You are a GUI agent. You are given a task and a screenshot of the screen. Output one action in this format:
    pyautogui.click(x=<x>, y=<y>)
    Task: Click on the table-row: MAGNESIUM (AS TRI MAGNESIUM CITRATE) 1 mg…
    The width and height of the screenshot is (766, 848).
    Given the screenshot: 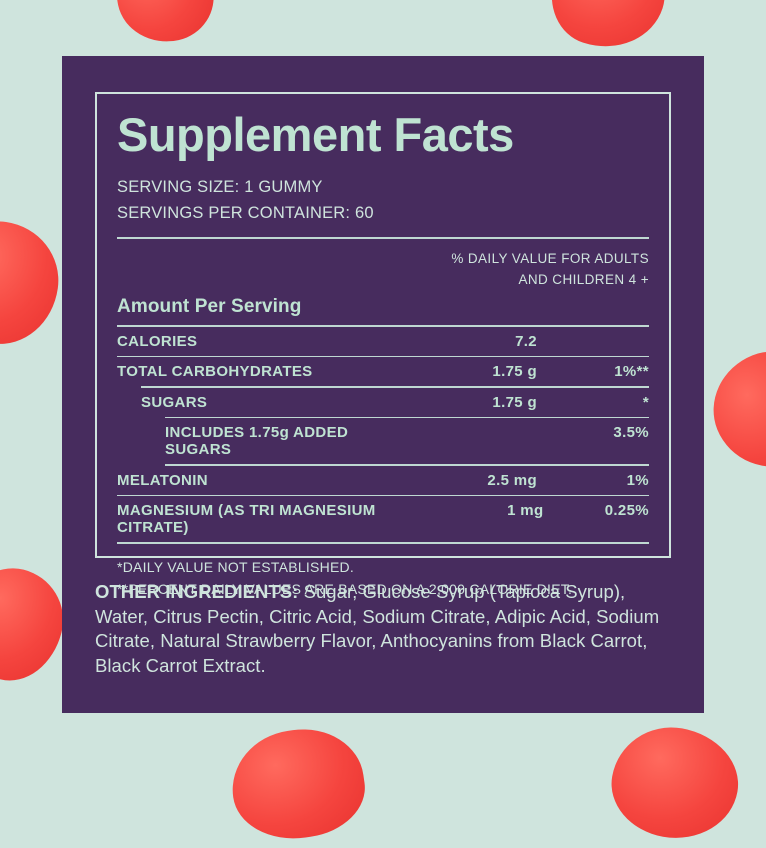 What is the action you would take?
    pyautogui.click(x=383, y=519)
    